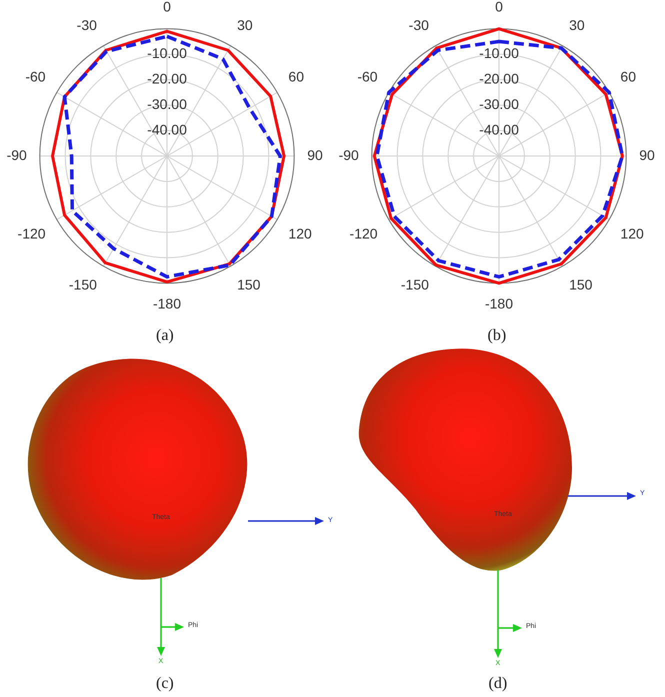  Describe the element at coordinates (165, 684) in the screenshot. I see `text: (c)` at that location.